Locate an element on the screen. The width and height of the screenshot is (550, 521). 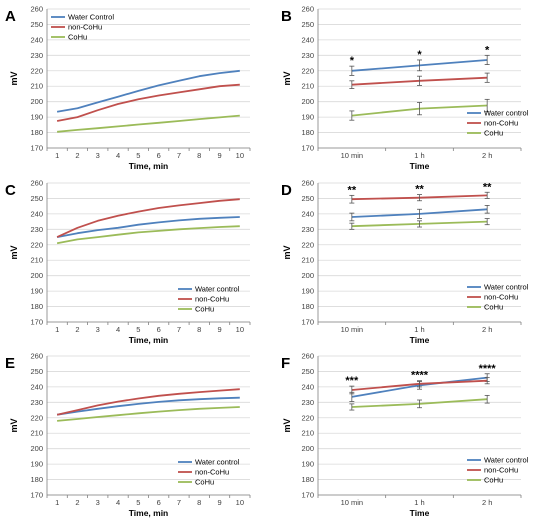
significance-label: * is located at coordinates (487, 50).